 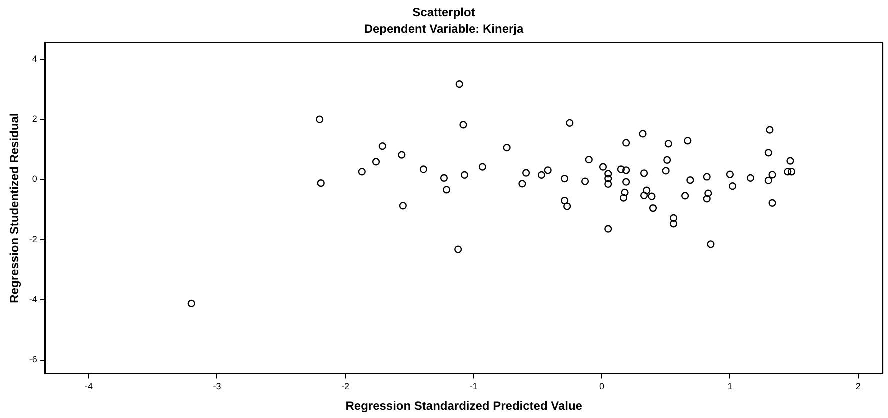 I want to click on x-tick-label: -4, so click(x=89, y=387).